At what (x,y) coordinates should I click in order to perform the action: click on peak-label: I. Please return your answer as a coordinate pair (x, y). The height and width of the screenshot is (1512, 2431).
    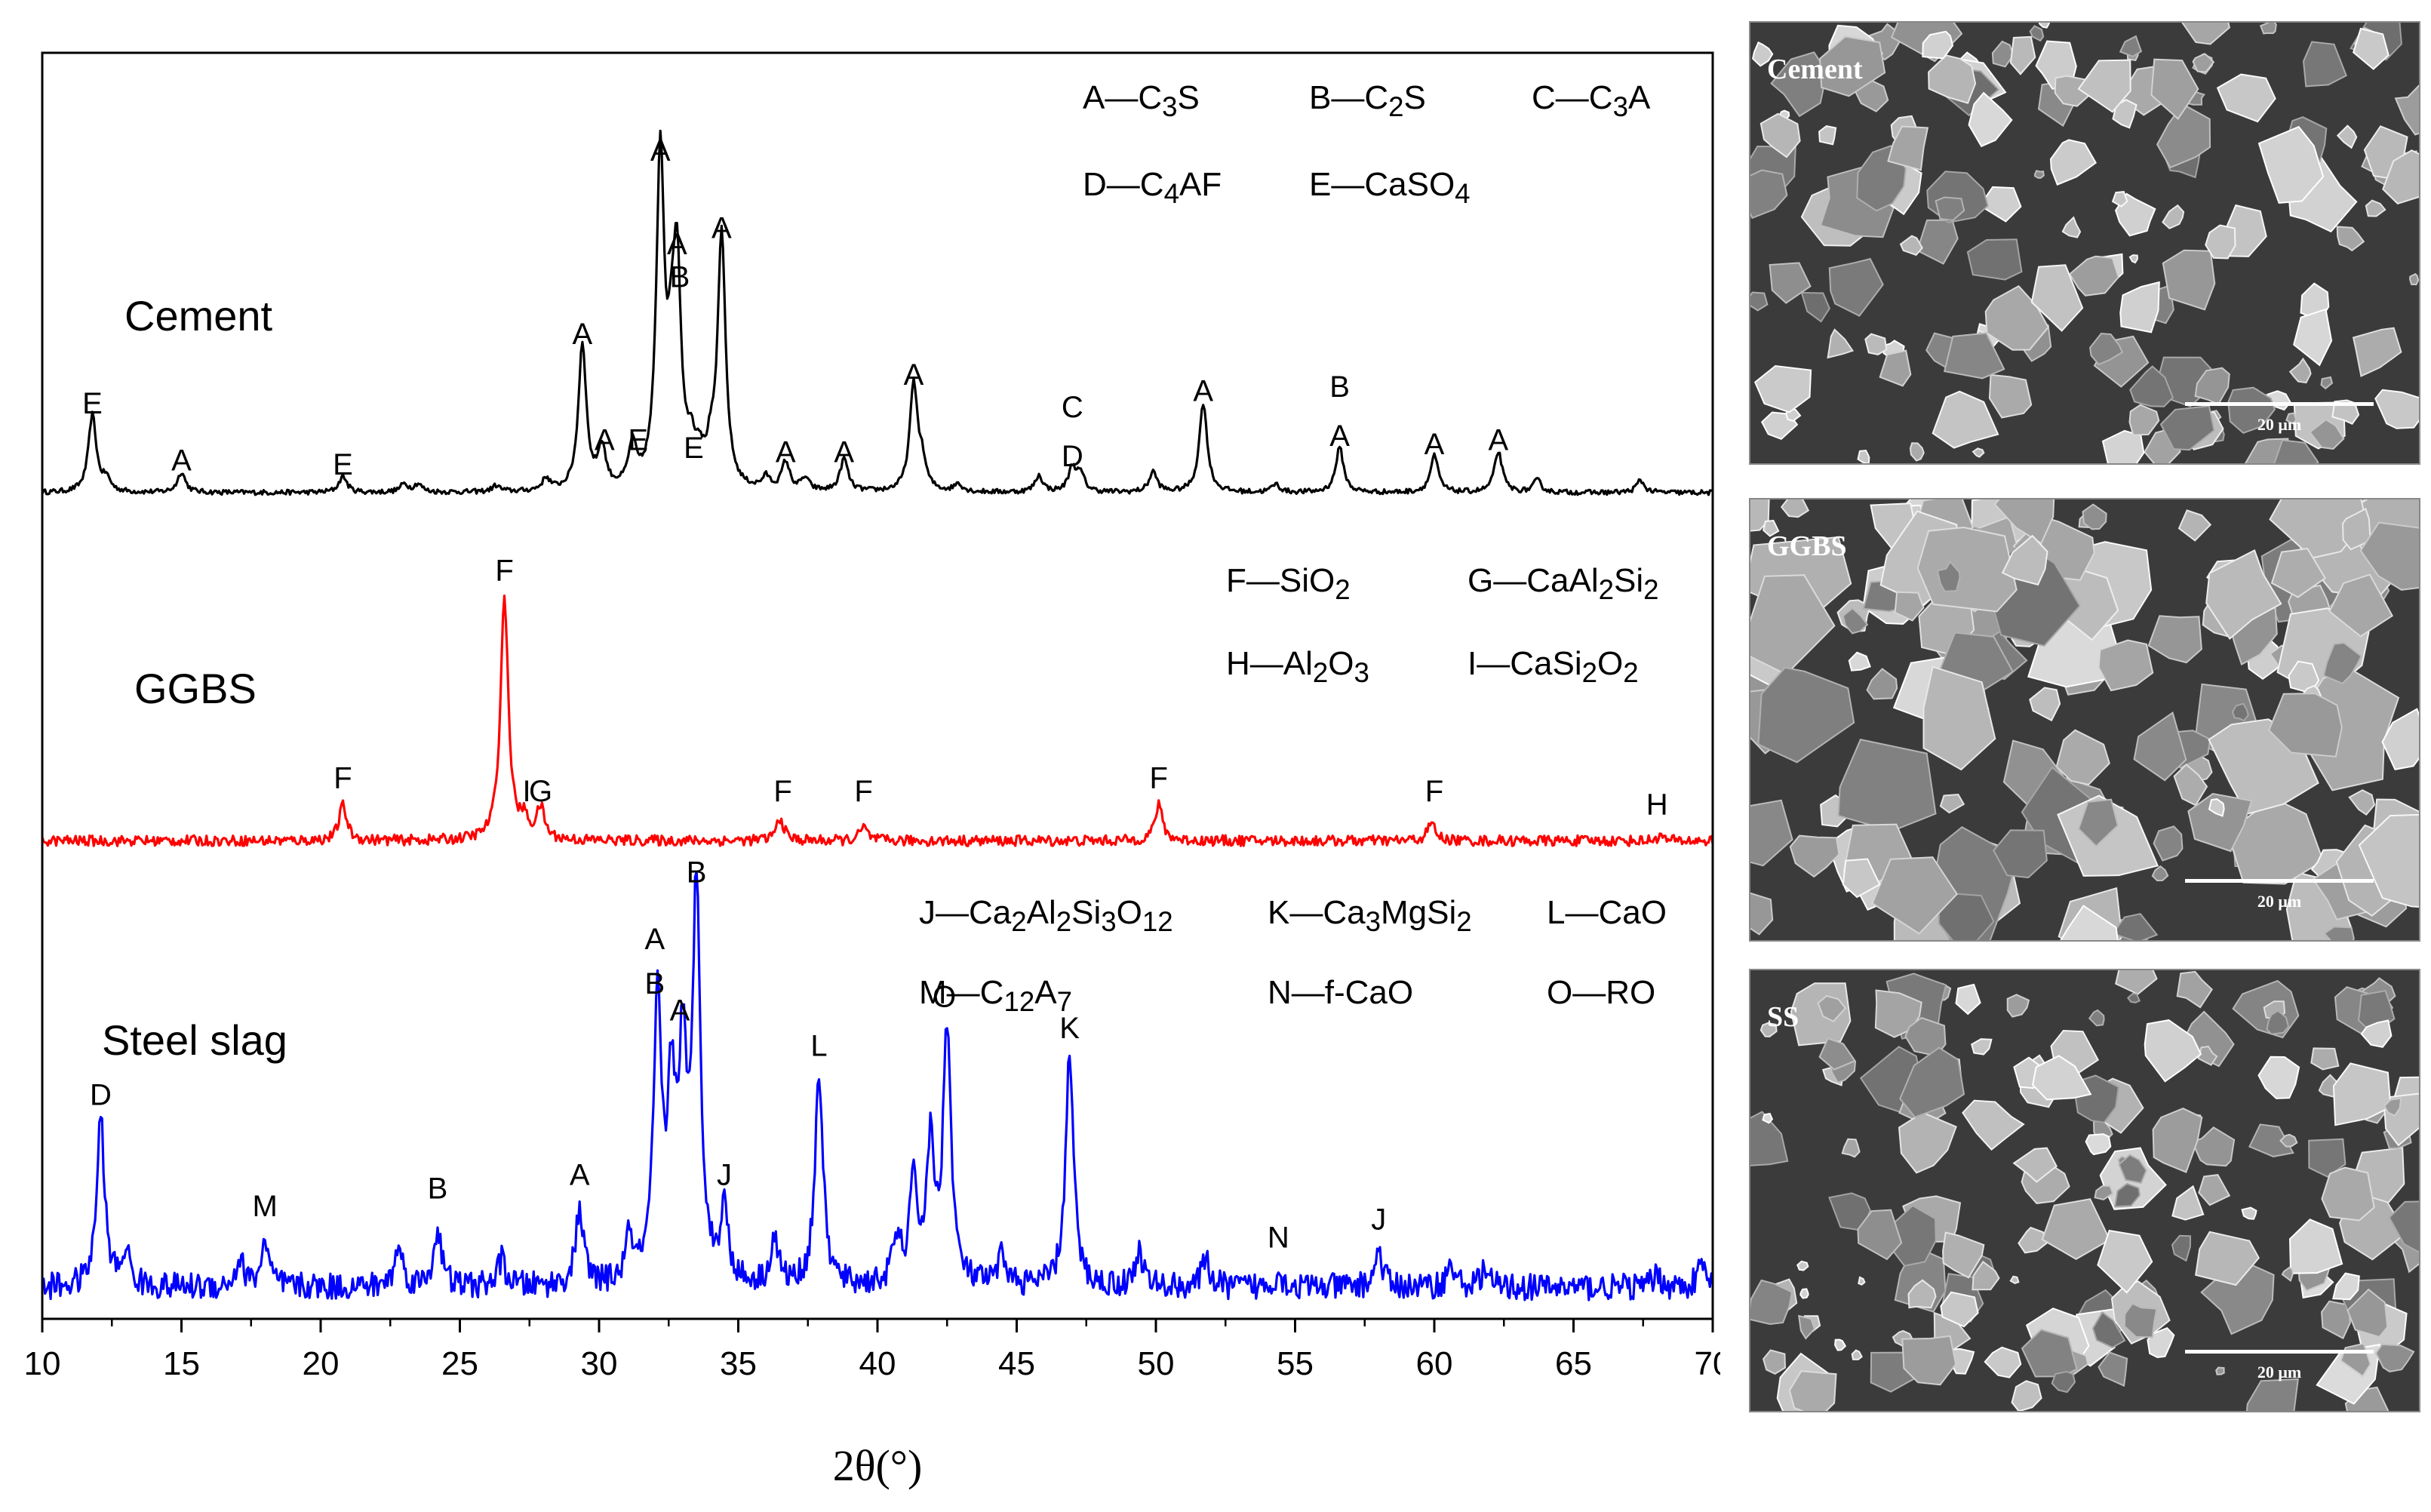
    Looking at the image, I should click on (526, 791).